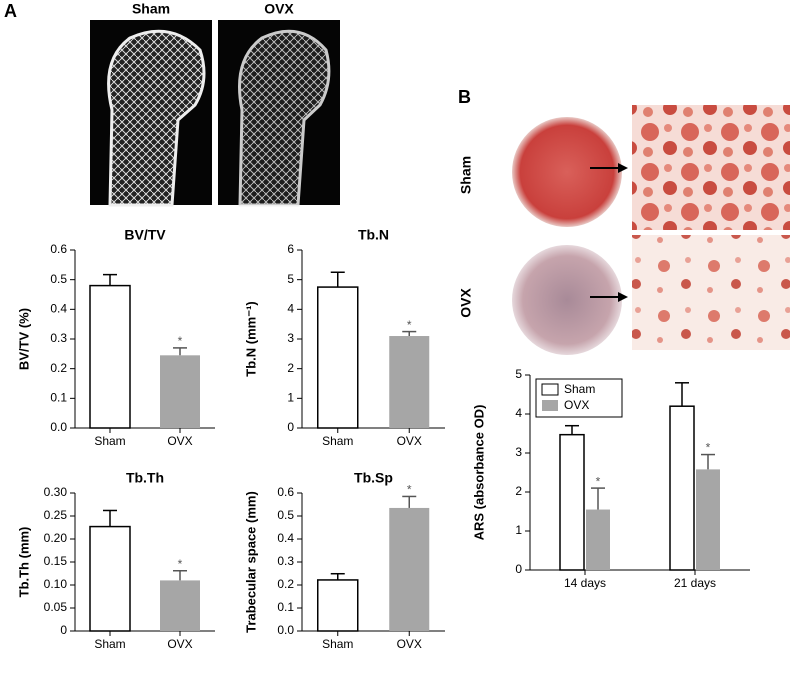 The image size is (796, 691). I want to click on y-axis-label: ARS (absorbance OD), so click(478, 473).